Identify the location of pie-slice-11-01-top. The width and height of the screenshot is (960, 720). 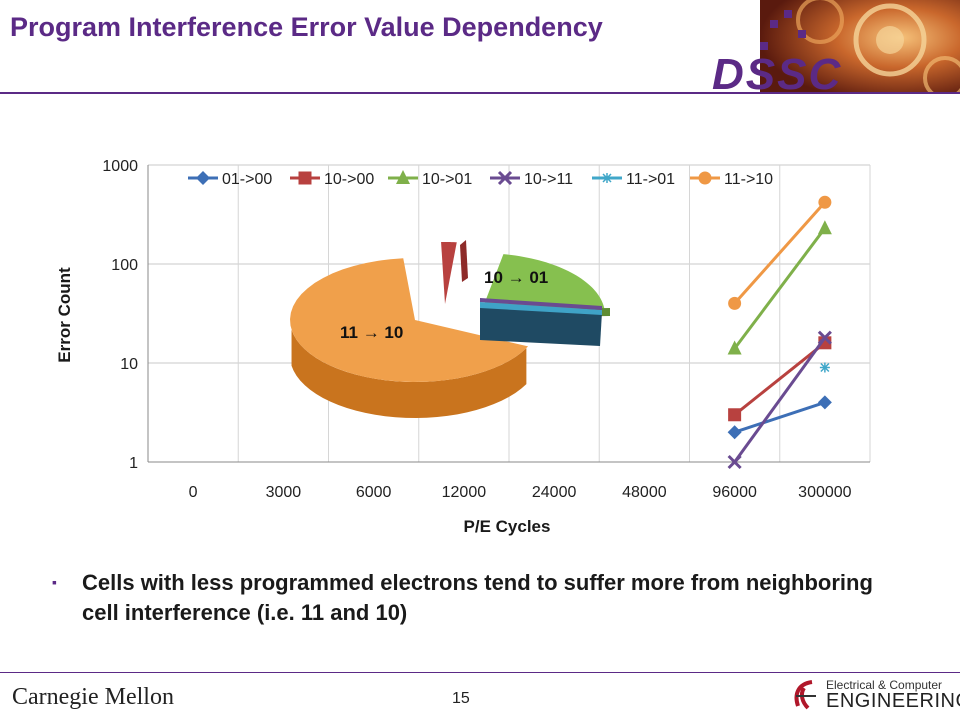
(541, 308).